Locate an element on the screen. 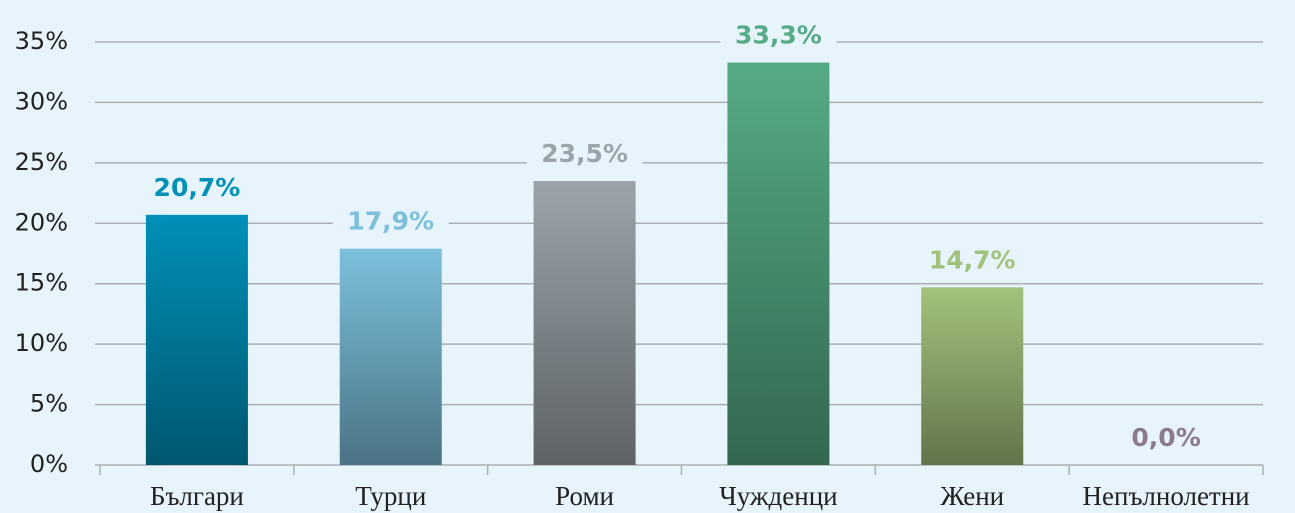  value-label: 33,3% is located at coordinates (778, 35).